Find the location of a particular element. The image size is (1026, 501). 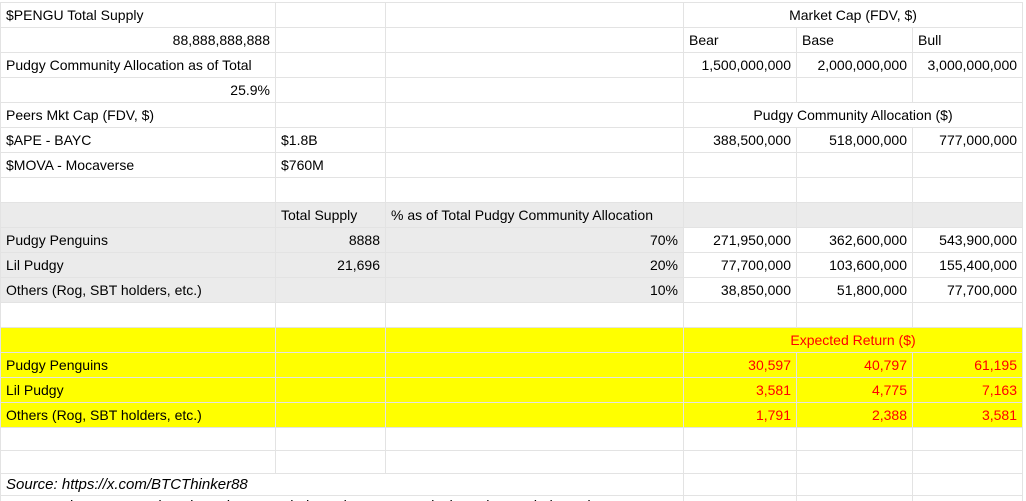

cell-return-base: 2,388 is located at coordinates (854, 415).